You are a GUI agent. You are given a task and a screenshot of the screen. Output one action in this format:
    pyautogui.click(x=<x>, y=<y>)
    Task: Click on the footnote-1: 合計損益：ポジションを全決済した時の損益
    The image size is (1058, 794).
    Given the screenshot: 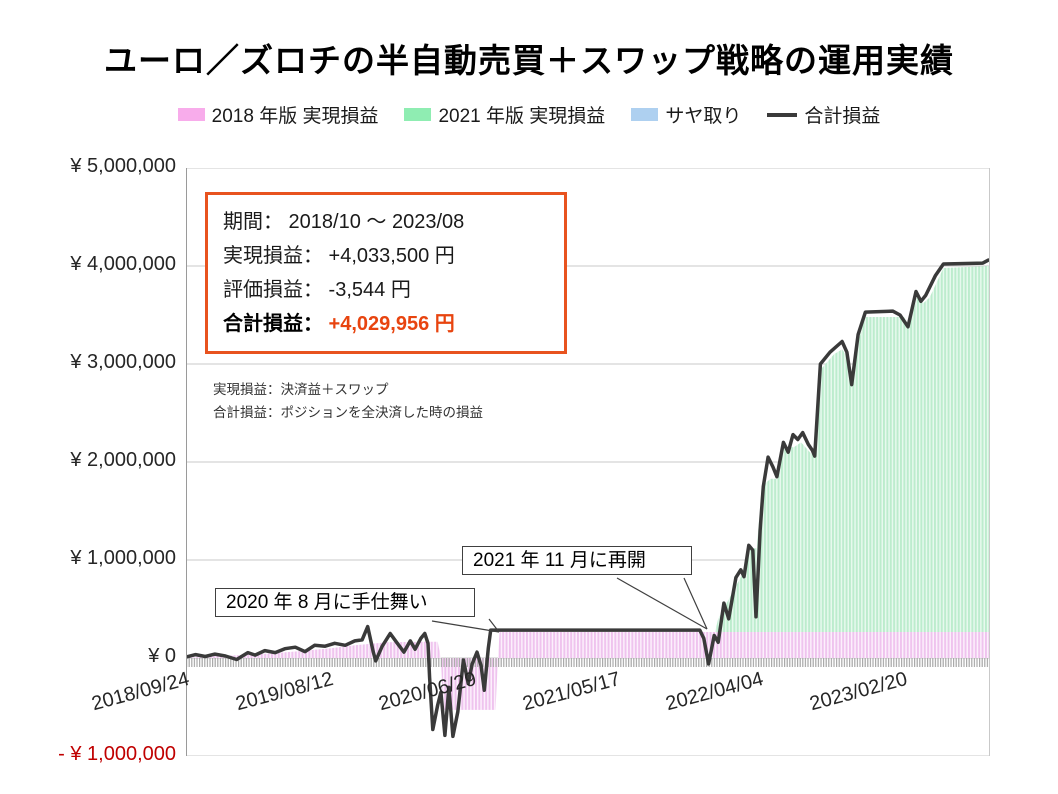 What is the action you would take?
    pyautogui.click(x=348, y=412)
    